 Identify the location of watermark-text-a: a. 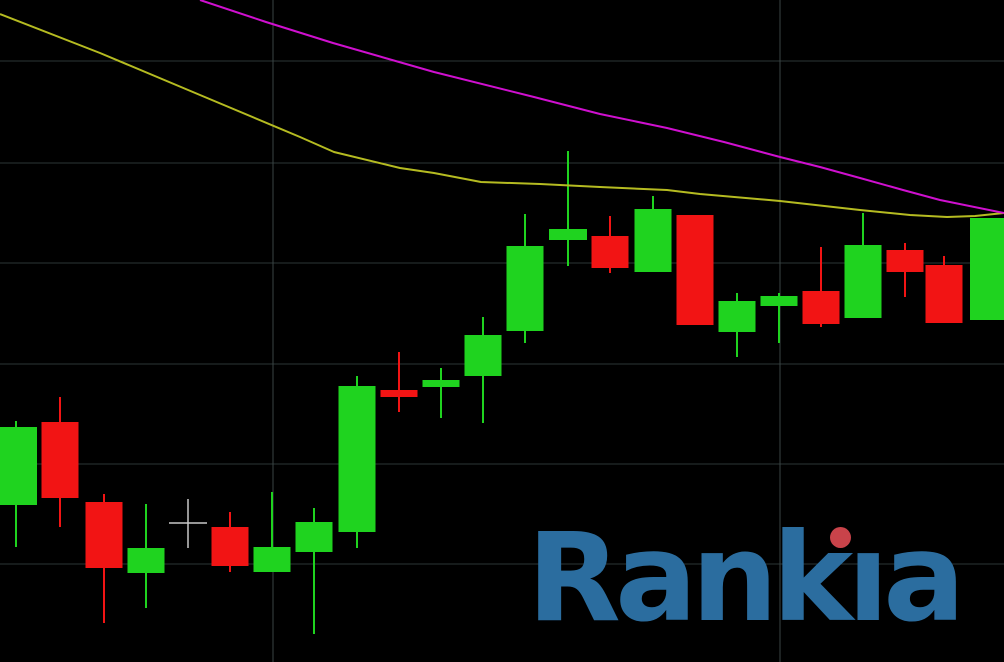
(924, 578).